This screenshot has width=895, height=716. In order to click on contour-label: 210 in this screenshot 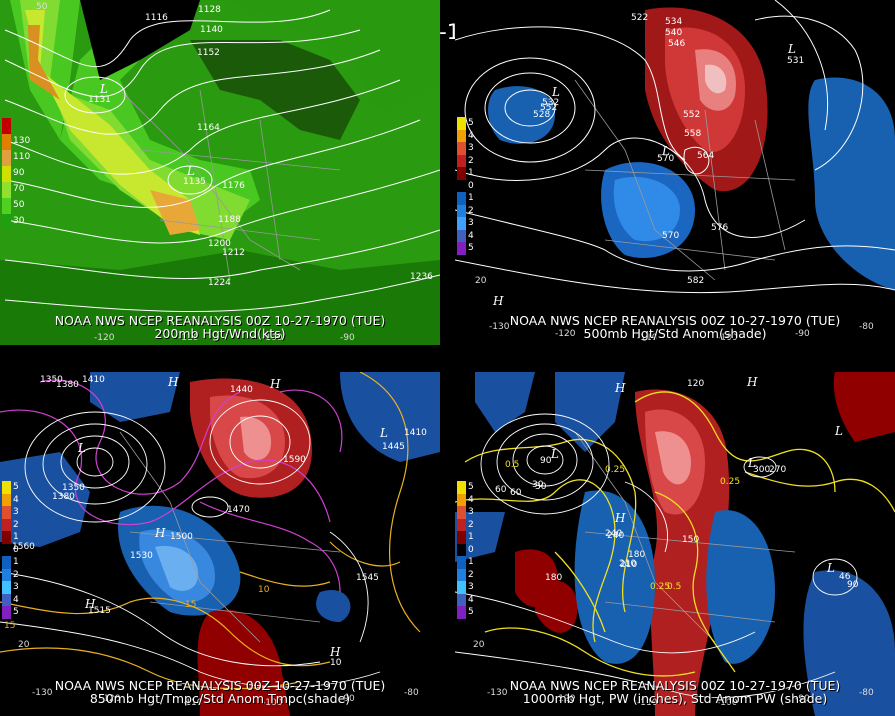, I will do `click(627, 564)`.